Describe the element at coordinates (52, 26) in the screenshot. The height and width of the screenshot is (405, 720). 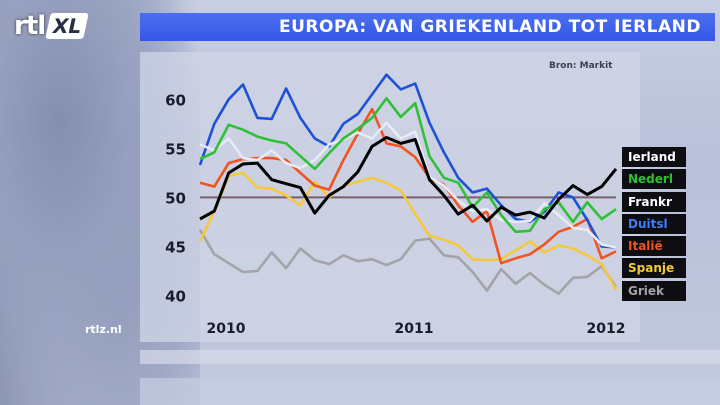
I see `rtlz-logo: rtl XL` at that location.